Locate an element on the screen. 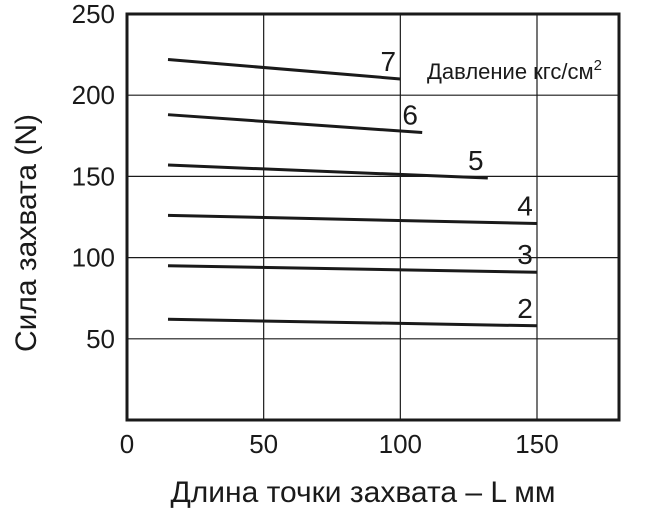 The width and height of the screenshot is (666, 518). x-axis-title: Длина точки захвата – L мм is located at coordinates (362, 492).